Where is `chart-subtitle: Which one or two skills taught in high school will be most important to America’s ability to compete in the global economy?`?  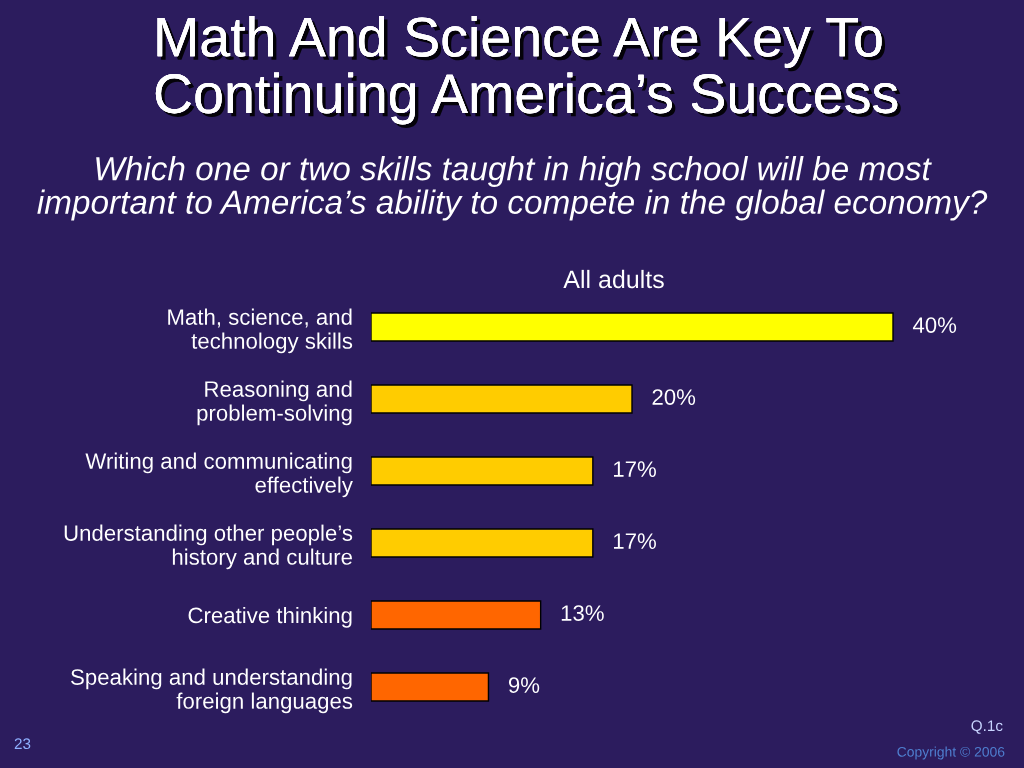
chart-subtitle: Which one or two skills taught in high school will be most important to America’s ability to compete in the global economy? is located at coordinates (512, 188).